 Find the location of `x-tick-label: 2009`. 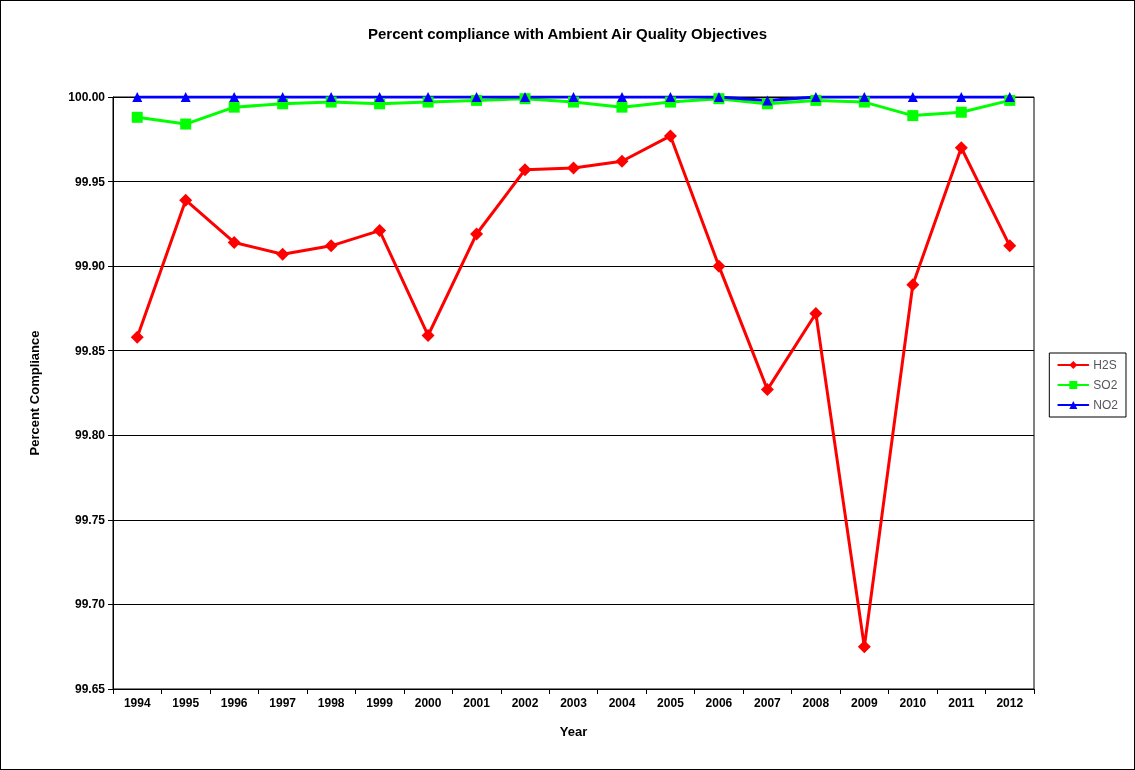

x-tick-label: 2009 is located at coordinates (864, 703).